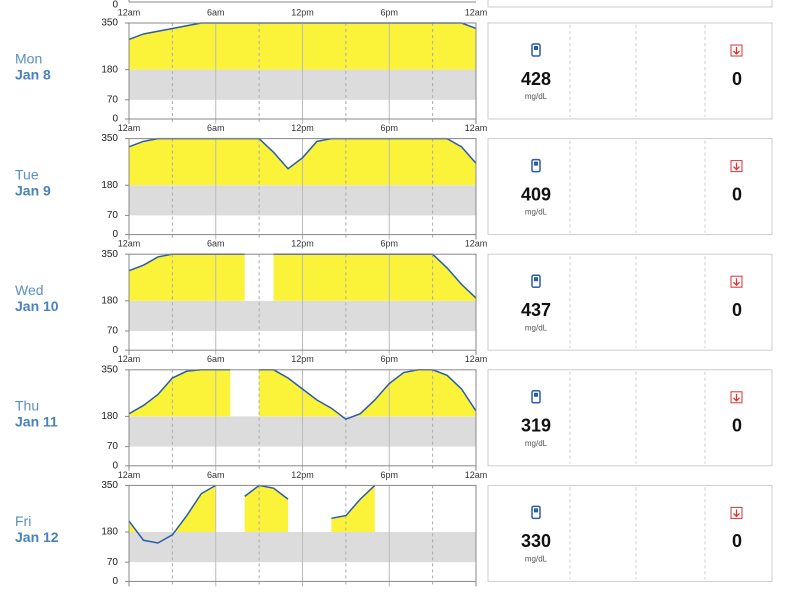  Describe the element at coordinates (23, 521) in the screenshot. I see `weekday: Fri` at that location.